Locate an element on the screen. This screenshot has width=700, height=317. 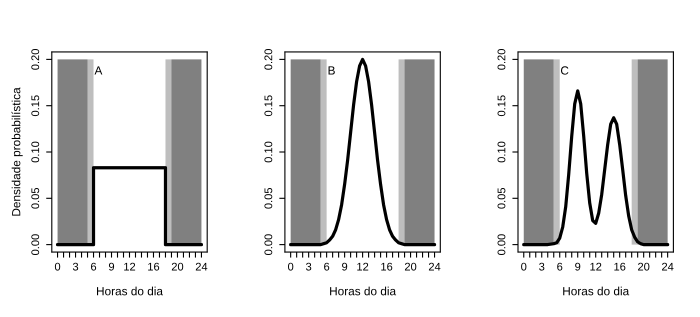
y-axis-title: Densidade probabilística is located at coordinates (17, 151).